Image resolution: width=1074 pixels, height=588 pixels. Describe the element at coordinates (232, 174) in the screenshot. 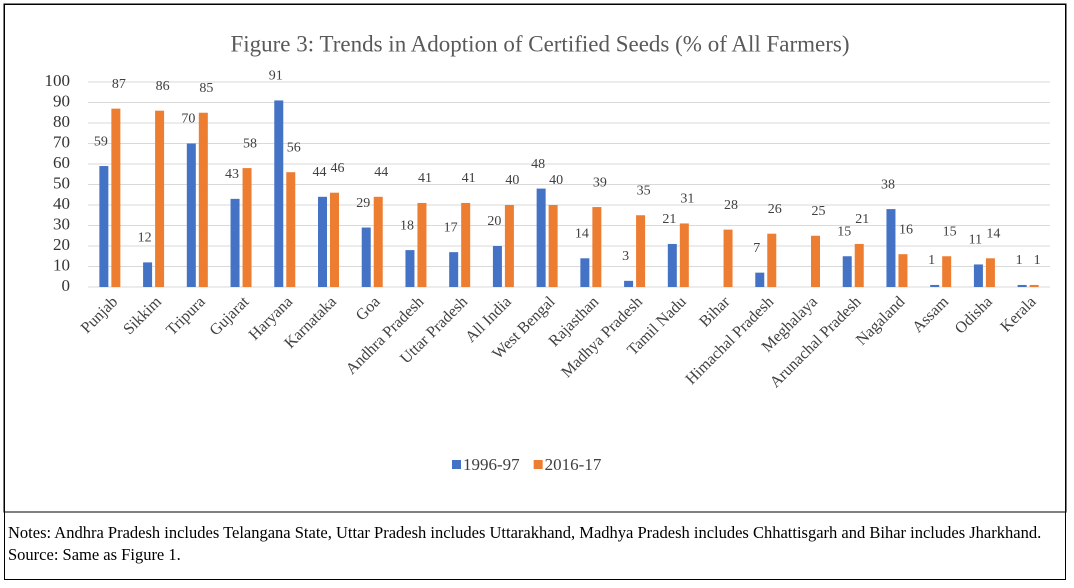

I see `data-label: 43` at that location.